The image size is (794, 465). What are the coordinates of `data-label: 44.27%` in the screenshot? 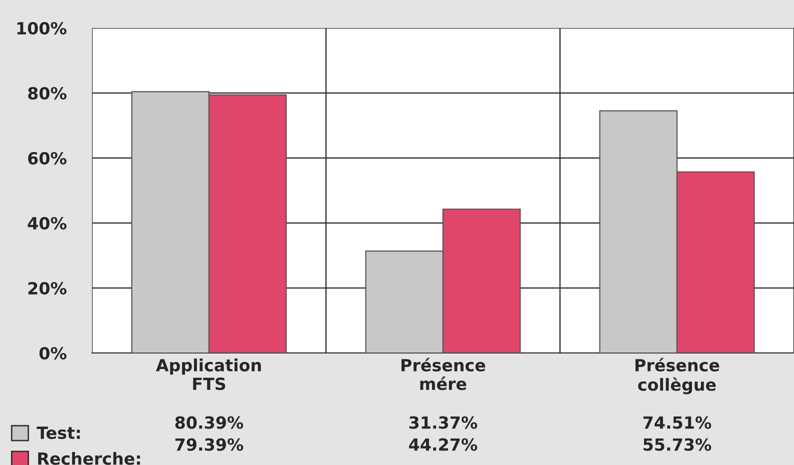 It's located at (443, 444).